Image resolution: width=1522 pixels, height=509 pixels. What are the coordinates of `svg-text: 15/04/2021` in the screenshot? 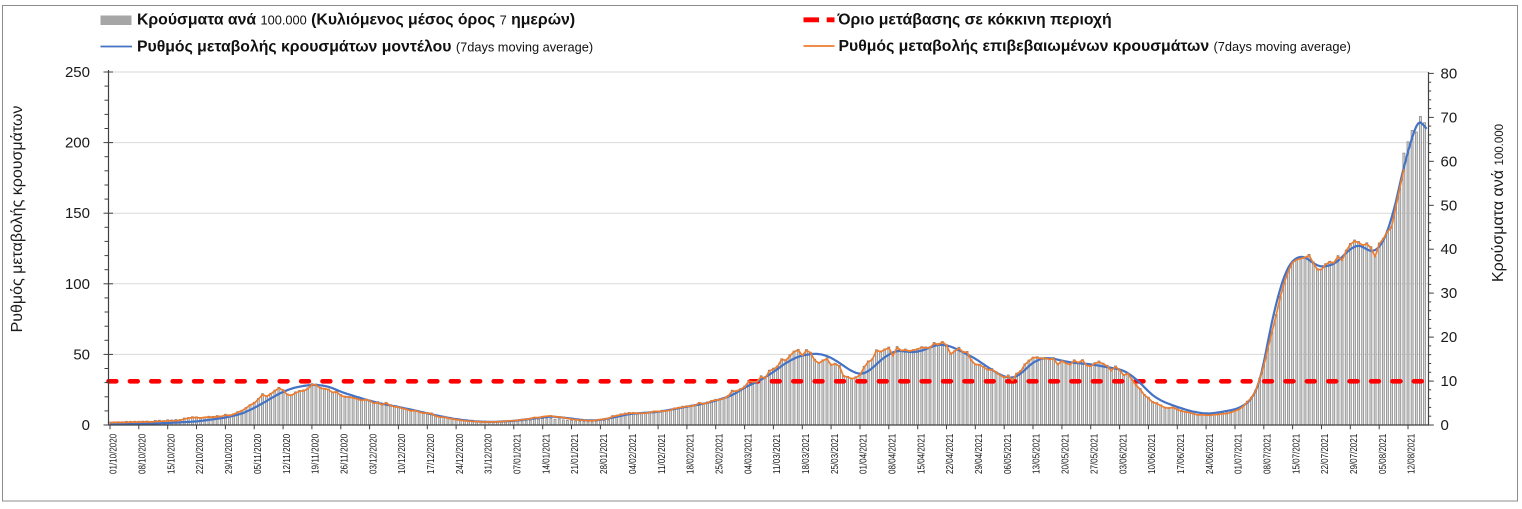 It's located at (921, 453).